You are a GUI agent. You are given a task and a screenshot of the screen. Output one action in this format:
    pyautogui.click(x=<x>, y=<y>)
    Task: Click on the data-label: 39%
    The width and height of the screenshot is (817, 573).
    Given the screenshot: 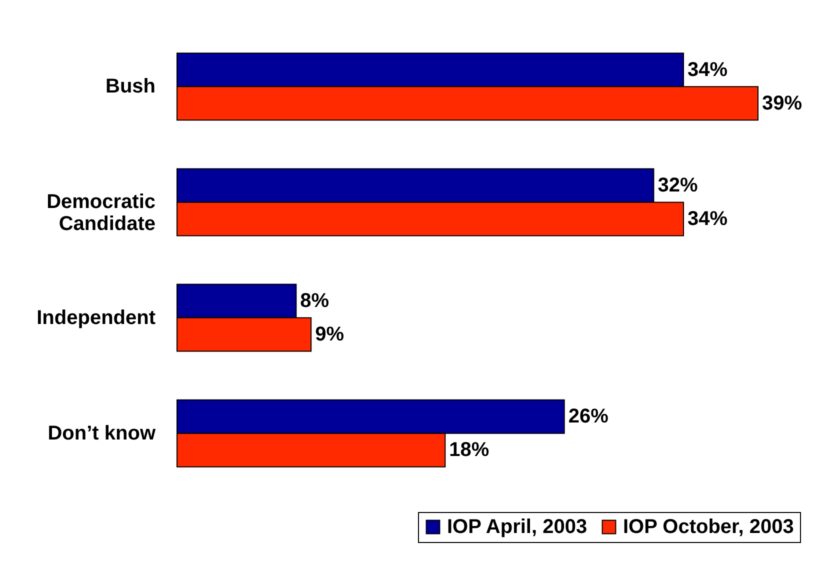 What is the action you would take?
    pyautogui.click(x=782, y=103)
    